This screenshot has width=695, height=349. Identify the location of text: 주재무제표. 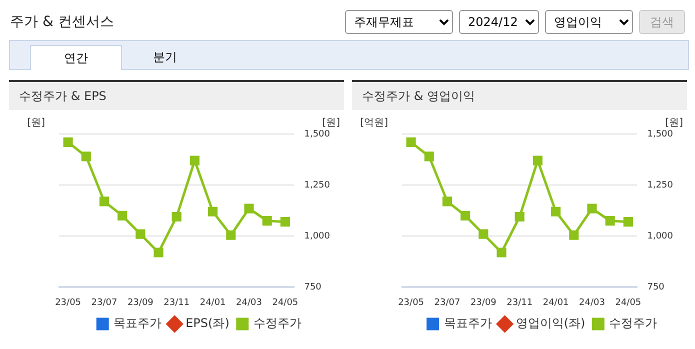
(399, 22).